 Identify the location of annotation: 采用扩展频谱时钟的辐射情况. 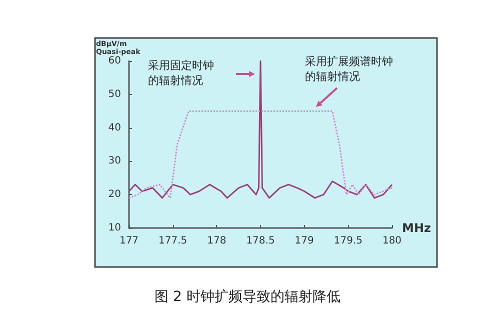
(349, 69).